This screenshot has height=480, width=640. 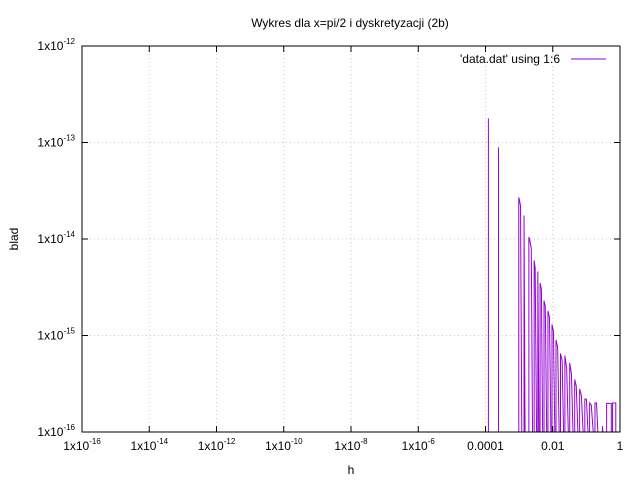 I want to click on x-tick-label-exponent: -16, so click(x=95, y=441).